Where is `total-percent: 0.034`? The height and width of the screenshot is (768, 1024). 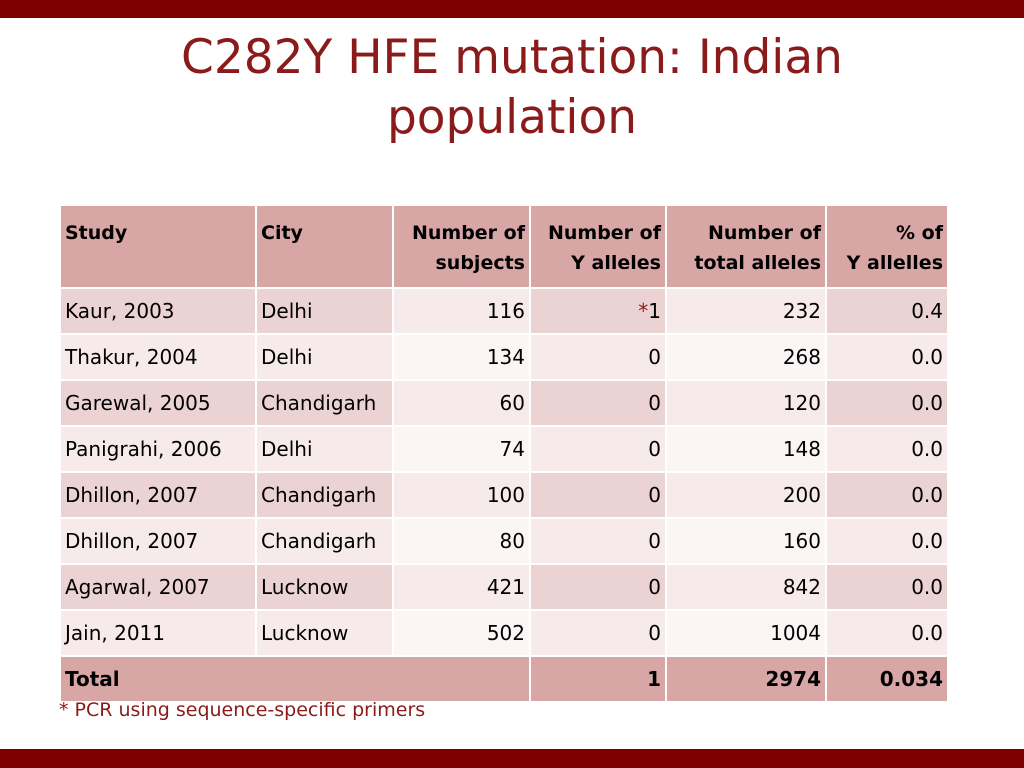
total-percent: 0.034 is located at coordinates (887, 679).